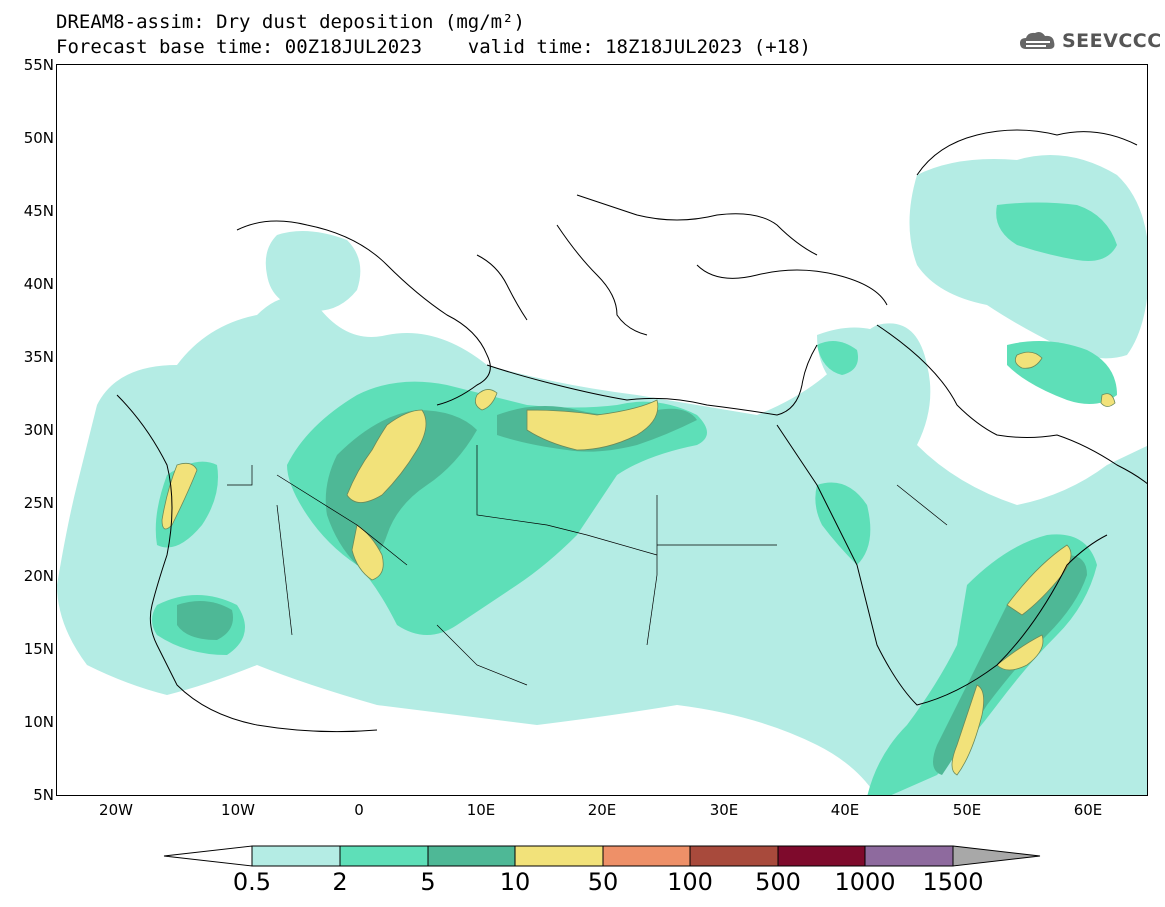 The width and height of the screenshot is (1165, 907). Describe the element at coordinates (865, 882) in the screenshot. I see `colorbar-label-1000: 1000` at that location.